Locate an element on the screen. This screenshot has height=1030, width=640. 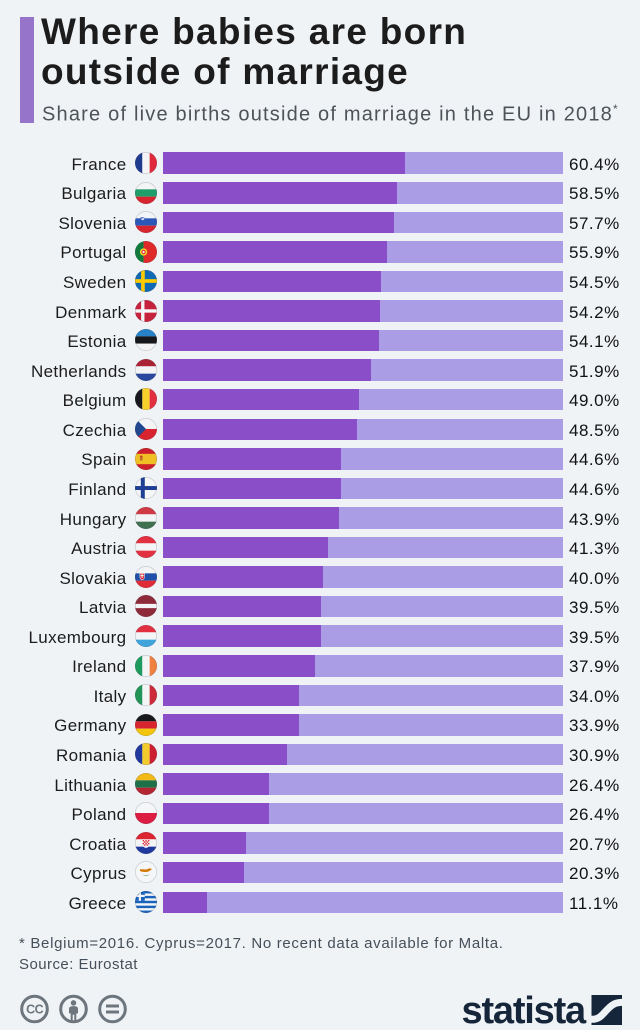
svg-text: CC is located at coordinates (35, 1010).